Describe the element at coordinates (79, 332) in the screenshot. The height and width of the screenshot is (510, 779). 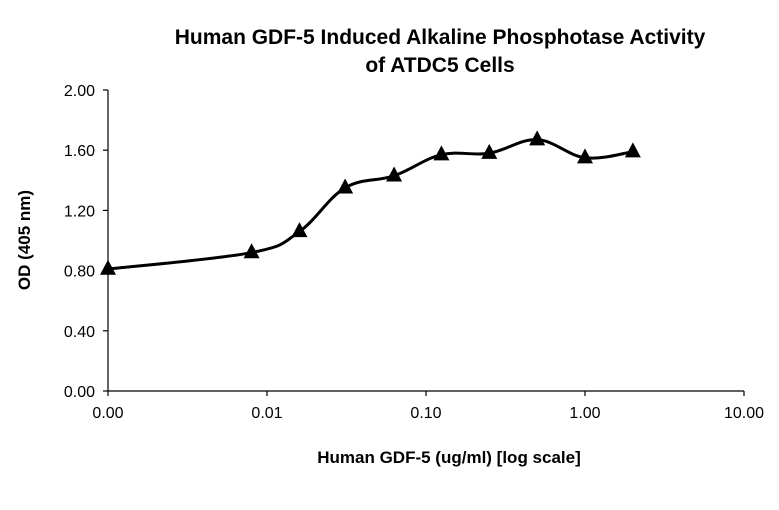
I see `y-tick-label: 0.40` at that location.